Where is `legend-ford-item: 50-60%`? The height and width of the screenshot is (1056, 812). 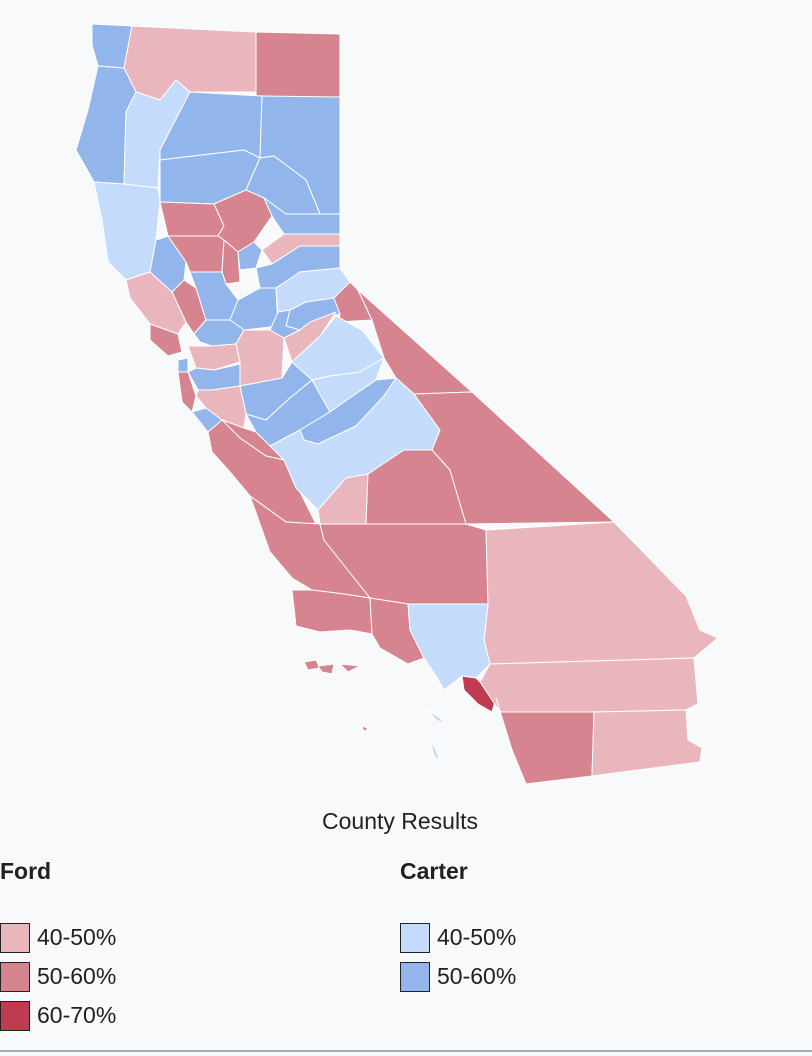 legend-ford-item: 50-60% is located at coordinates (58, 976).